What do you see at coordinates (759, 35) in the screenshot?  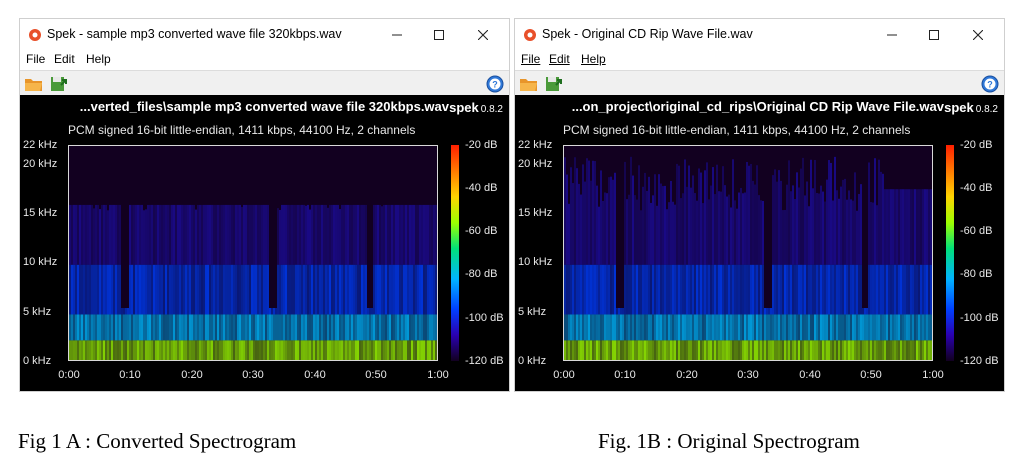 I see `title-bar: Spek - Original CD Rip Wave File.wav` at bounding box center [759, 35].